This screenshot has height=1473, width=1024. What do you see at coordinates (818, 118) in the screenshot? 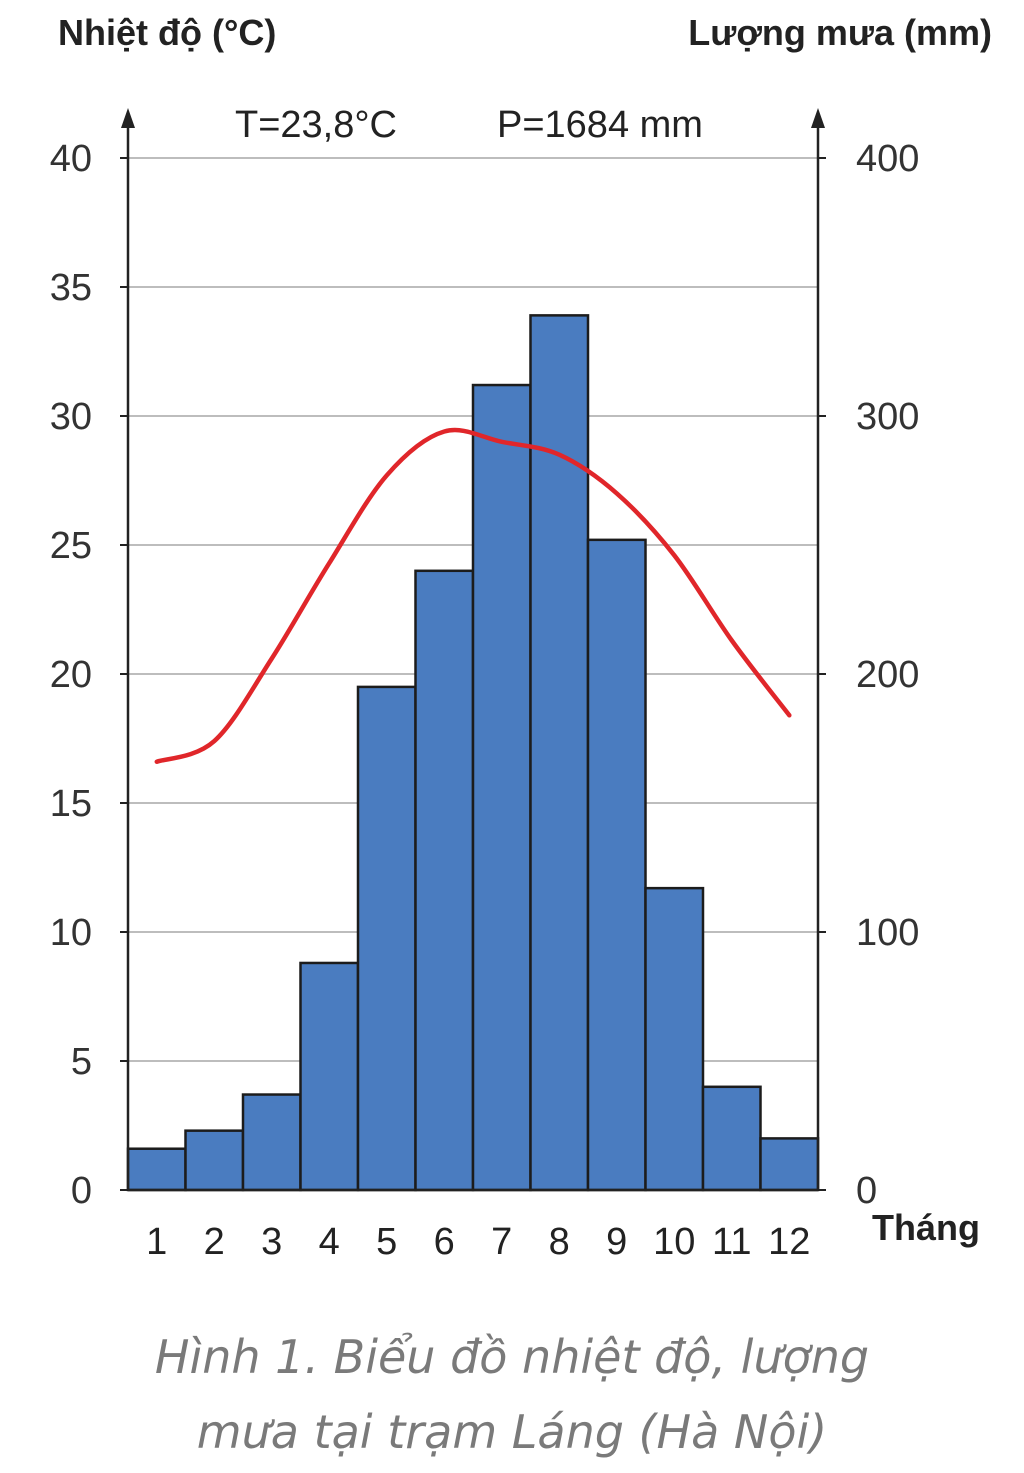
I see `right-axis-arrow` at bounding box center [818, 118].